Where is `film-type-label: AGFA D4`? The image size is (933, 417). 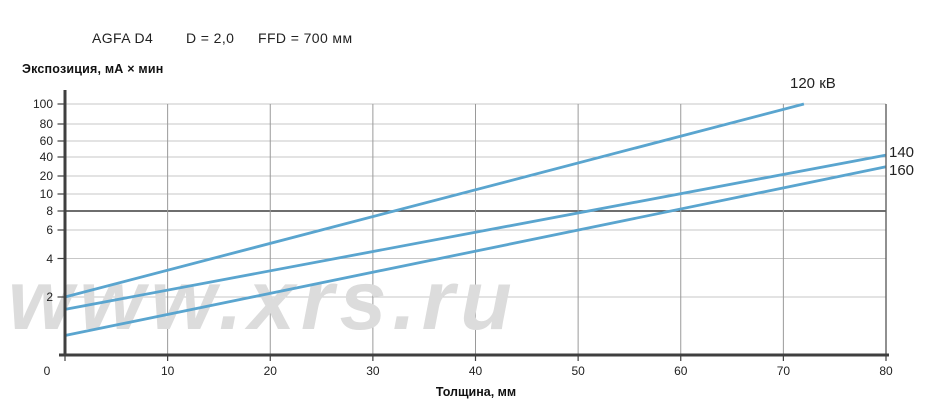
film-type-label: AGFA D4 is located at coordinates (123, 38).